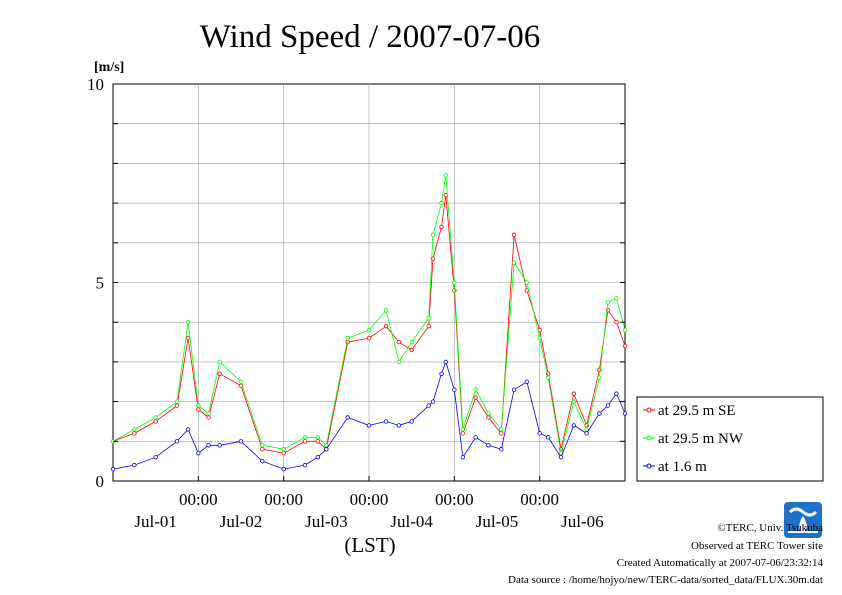 The image size is (842, 595). I want to click on legend: at 29.5 m SE at 29.5 m NW at 1.6 m, so click(730, 439).